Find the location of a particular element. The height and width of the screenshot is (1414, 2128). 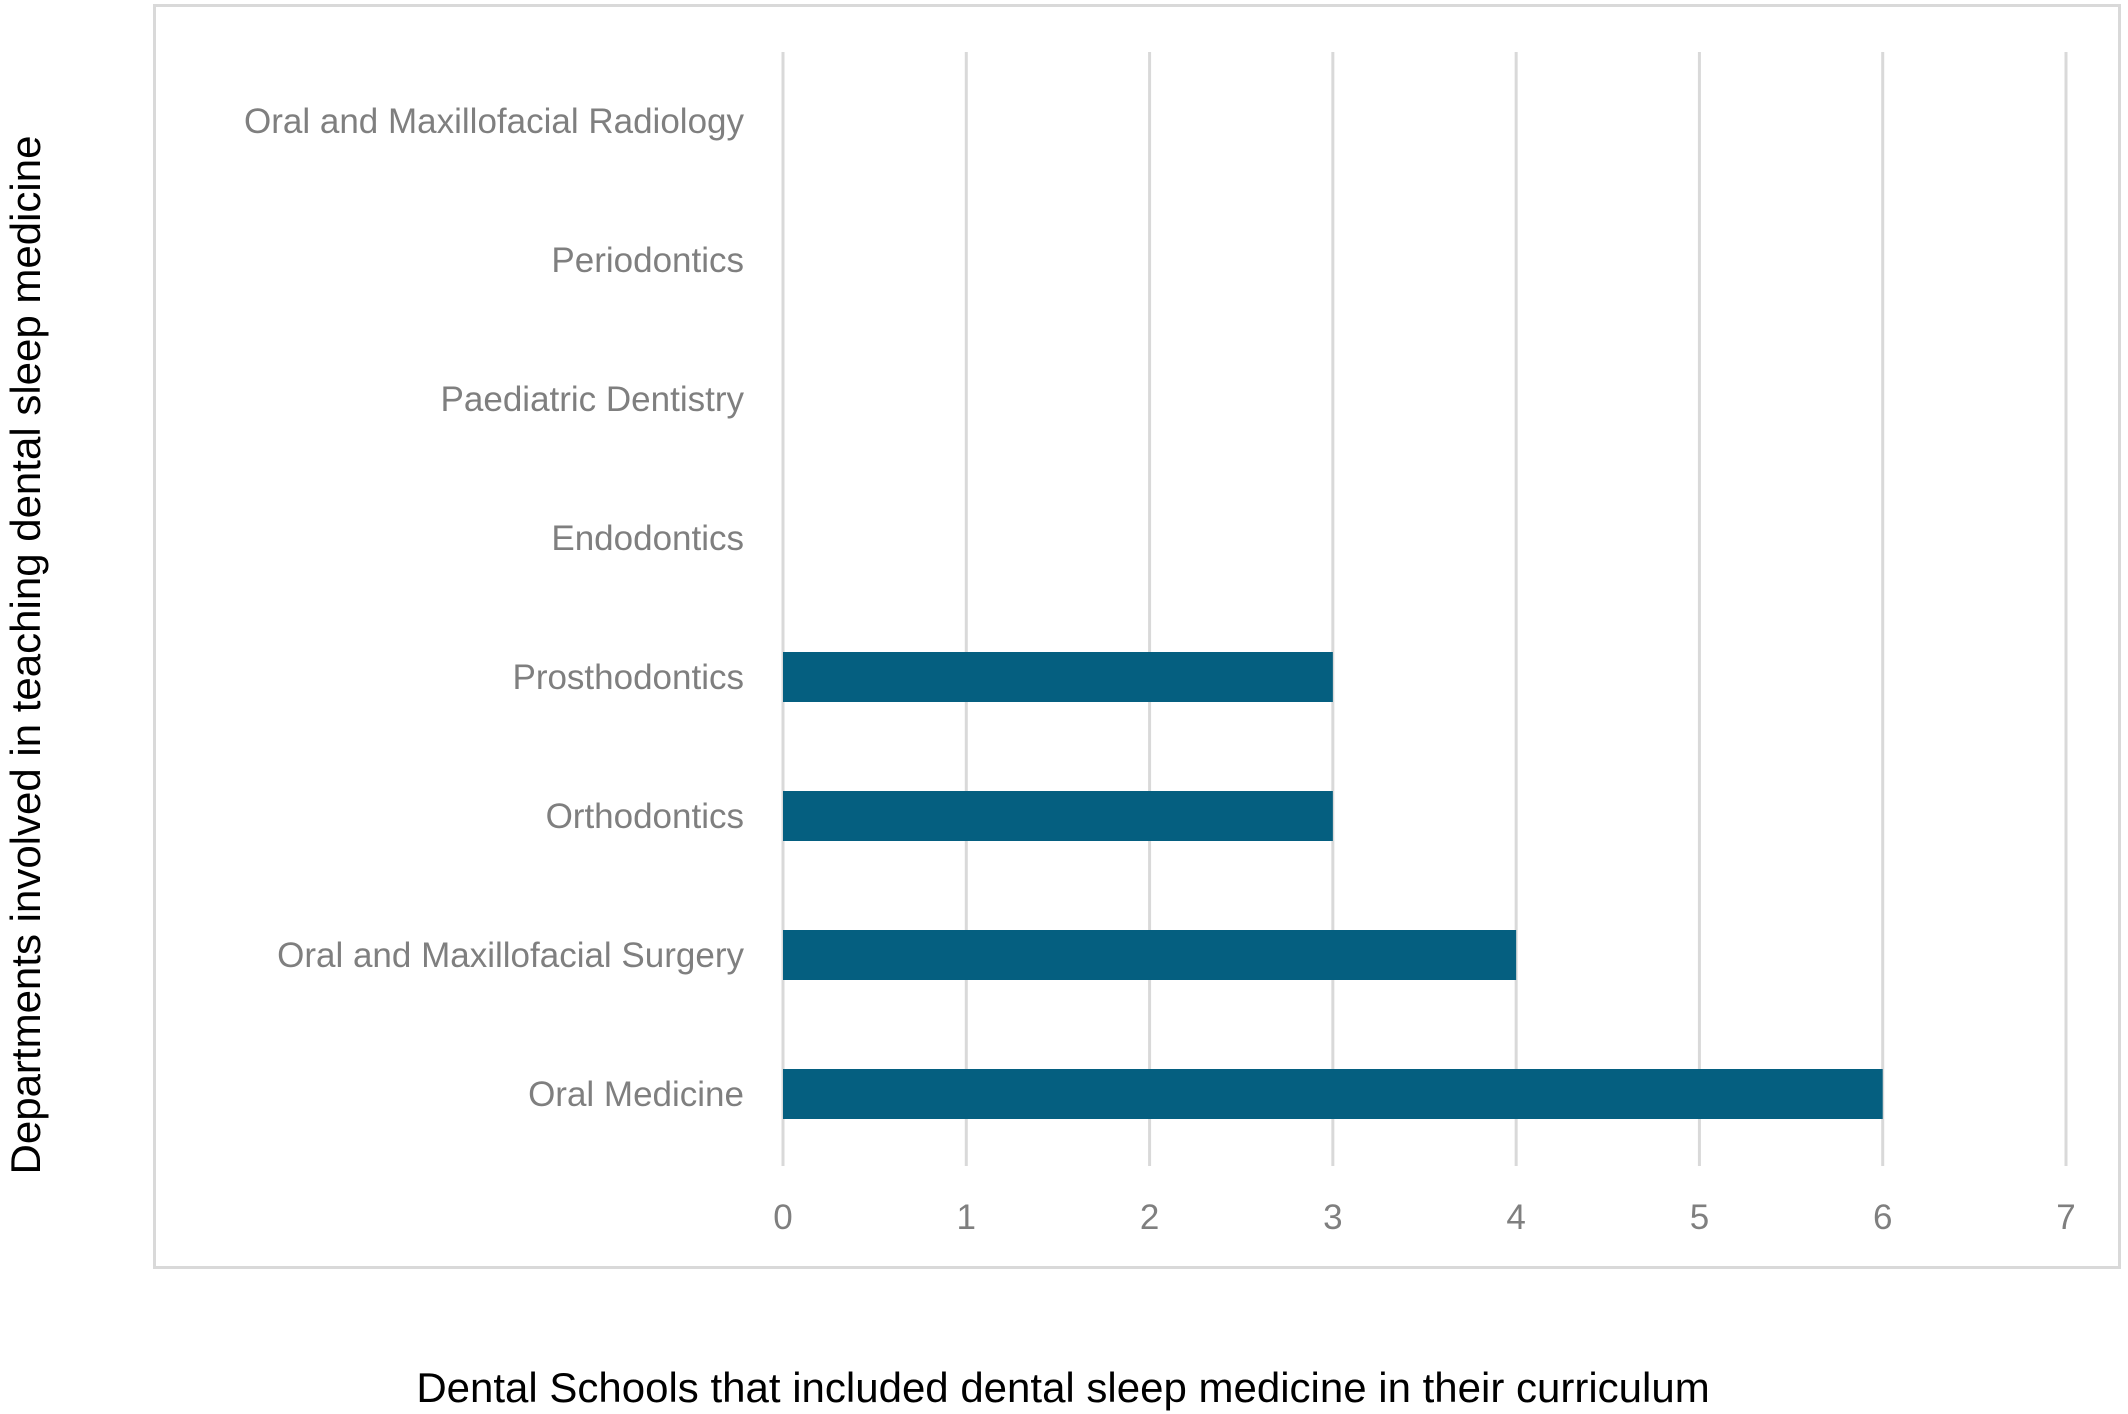

category-label-paediatric-dentistry: Paediatric Dentistry is located at coordinates (593, 399).